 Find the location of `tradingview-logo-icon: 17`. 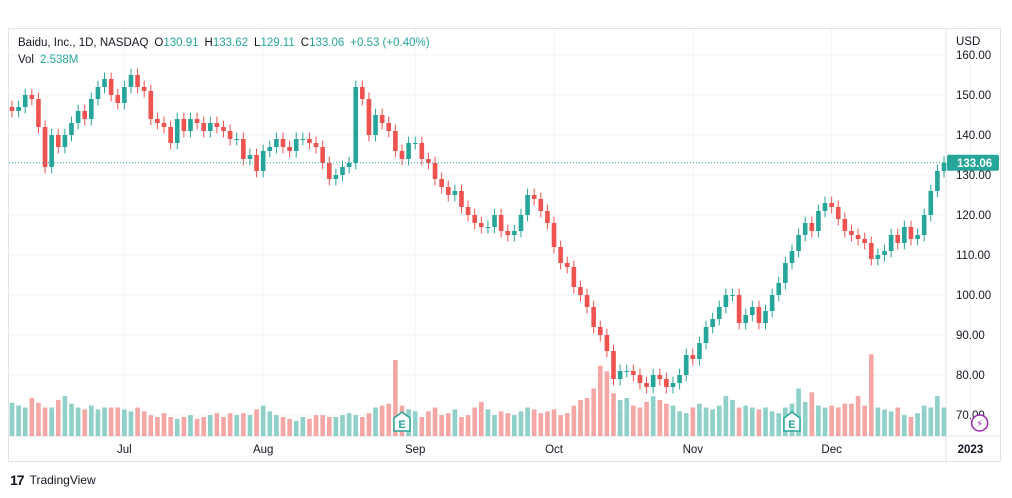

tradingview-logo-icon: 17 is located at coordinates (17, 480).